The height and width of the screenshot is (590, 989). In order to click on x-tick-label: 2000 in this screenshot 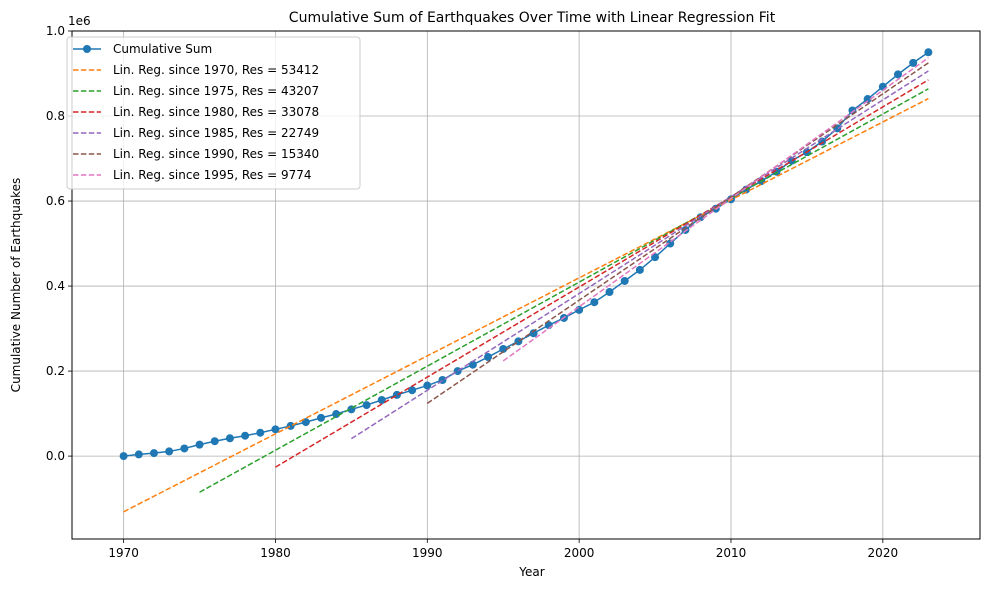, I will do `click(579, 553)`.